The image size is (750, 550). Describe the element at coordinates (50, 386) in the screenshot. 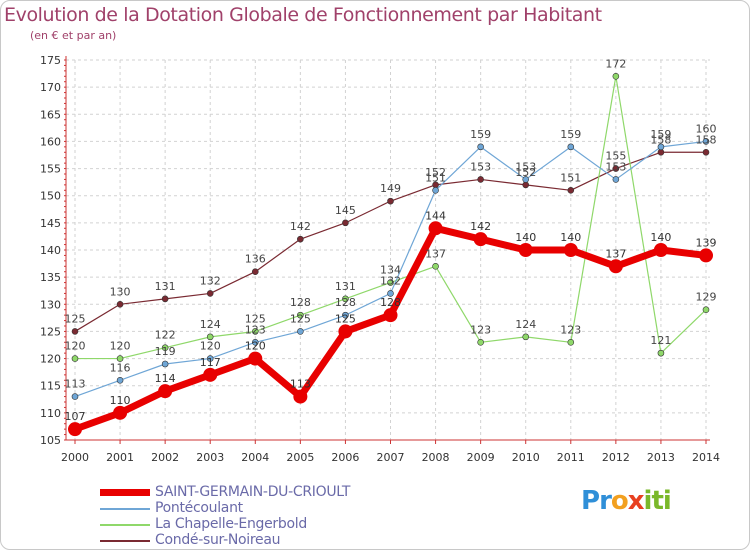

I see `y-tick-label: 115` at that location.